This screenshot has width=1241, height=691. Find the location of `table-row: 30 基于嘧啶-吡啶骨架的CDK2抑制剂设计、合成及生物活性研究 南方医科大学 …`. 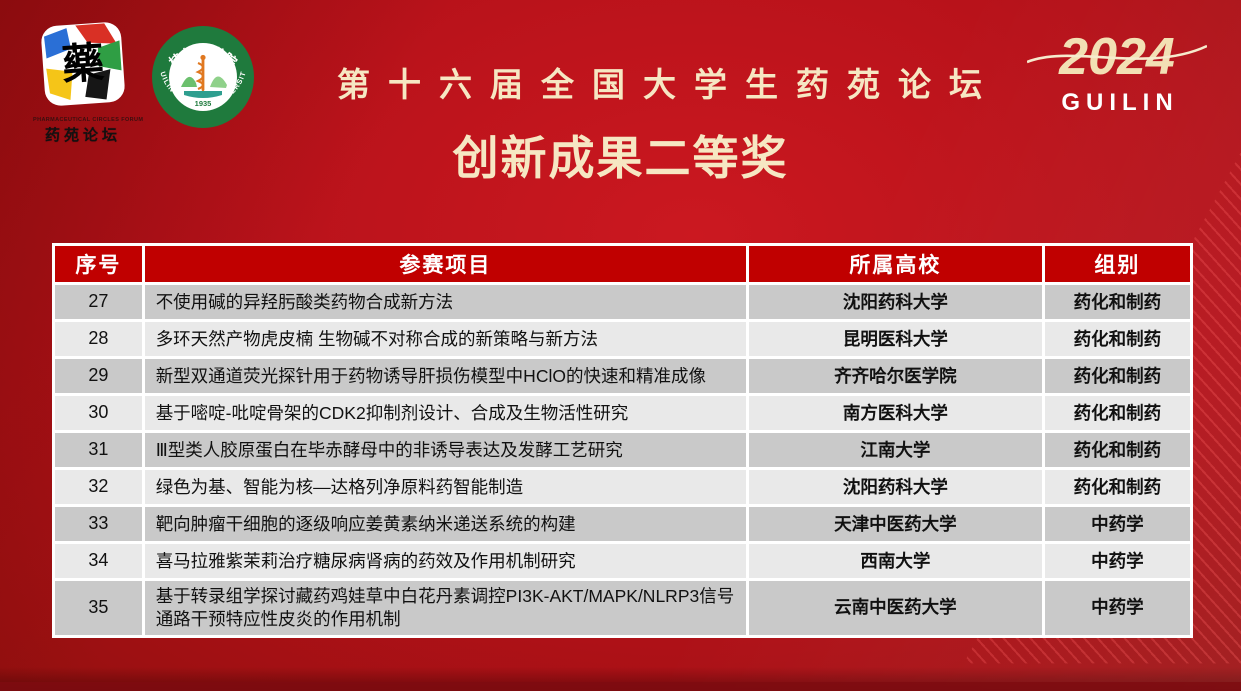

table-row: 30 基于嘧啶-吡啶骨架的CDK2抑制剂设计、合成及生物活性研究 南方医科大学 … is located at coordinates (622, 413).